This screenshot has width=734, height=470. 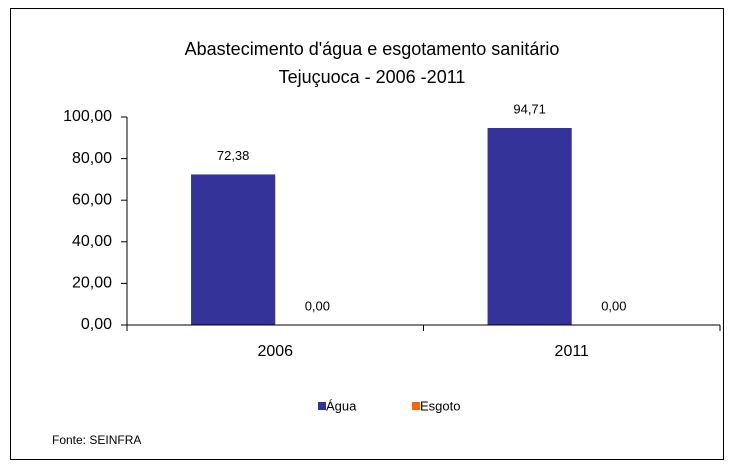 What do you see at coordinates (529, 108) in the screenshot?
I see `data-label: 94,71` at bounding box center [529, 108].